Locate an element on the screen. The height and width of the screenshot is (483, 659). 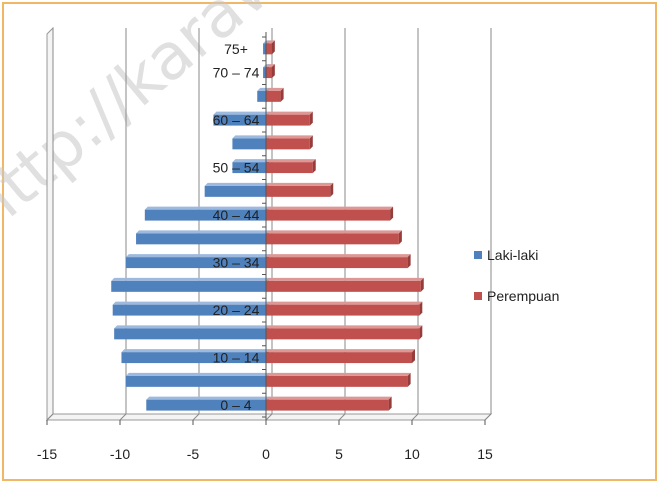
x-tick-label: 0 is located at coordinates (266, 454).